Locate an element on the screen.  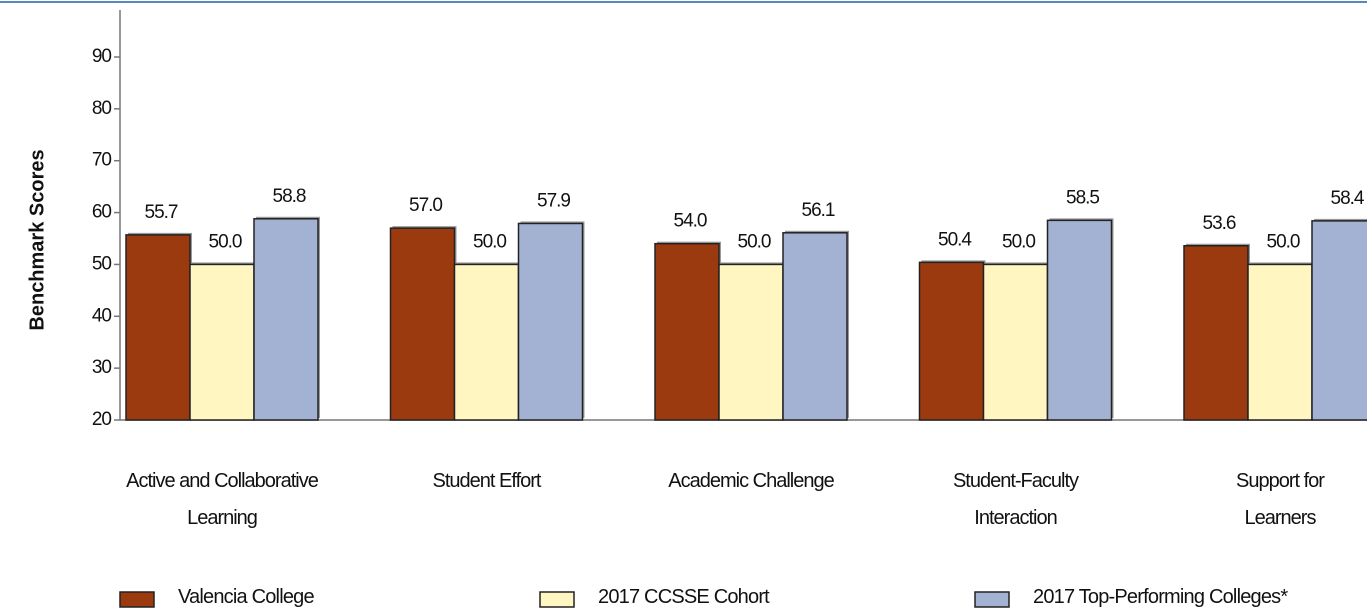
value-label: 58.5 is located at coordinates (1082, 197).